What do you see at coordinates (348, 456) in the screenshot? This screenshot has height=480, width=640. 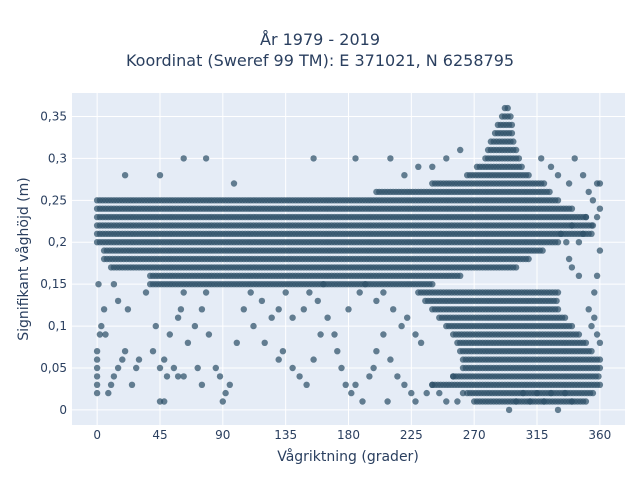 I see `x-axis-title: Vågriktning (grader)` at bounding box center [348, 456].